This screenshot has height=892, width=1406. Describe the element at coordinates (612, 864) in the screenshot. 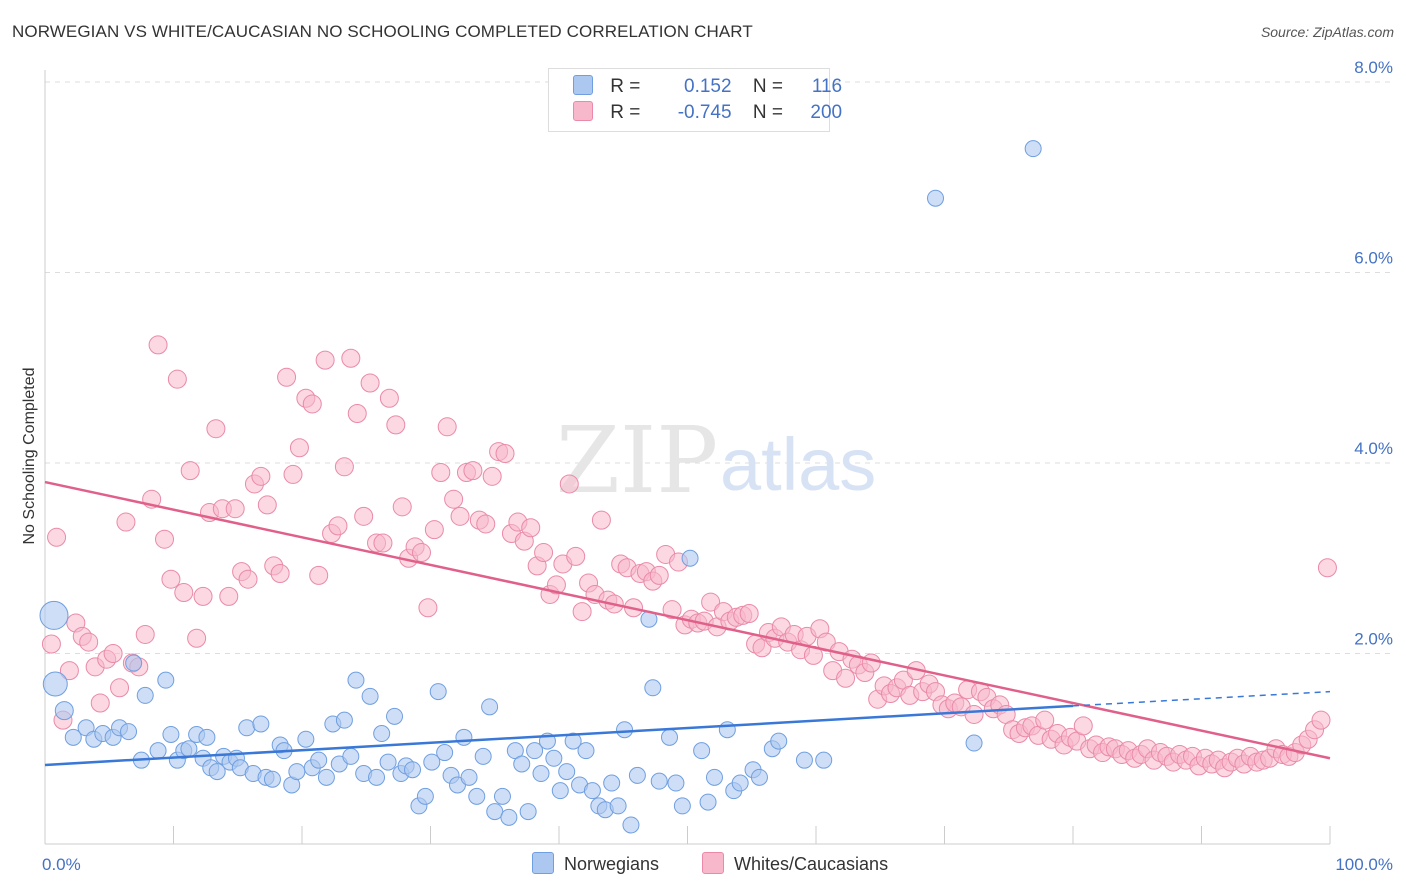

I see `bottom-legend-label: Norwegians` at that location.